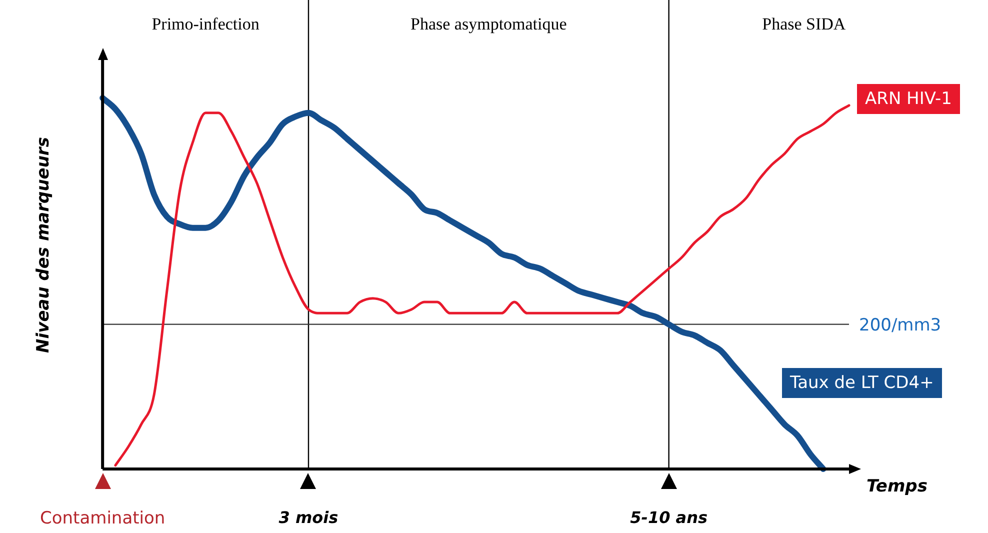  Describe the element at coordinates (900, 326) in the screenshot. I see `ref-line-label: 200/mm3` at that location.